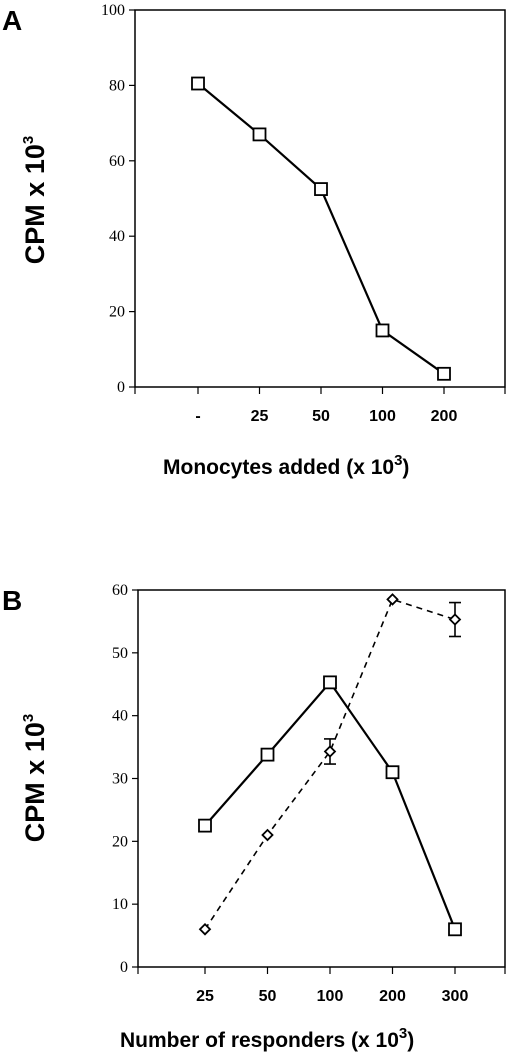 Image resolution: width=520 pixels, height=1055 pixels. I want to click on panel-a-y-axis-label: CPM x 103, so click(35, 200).